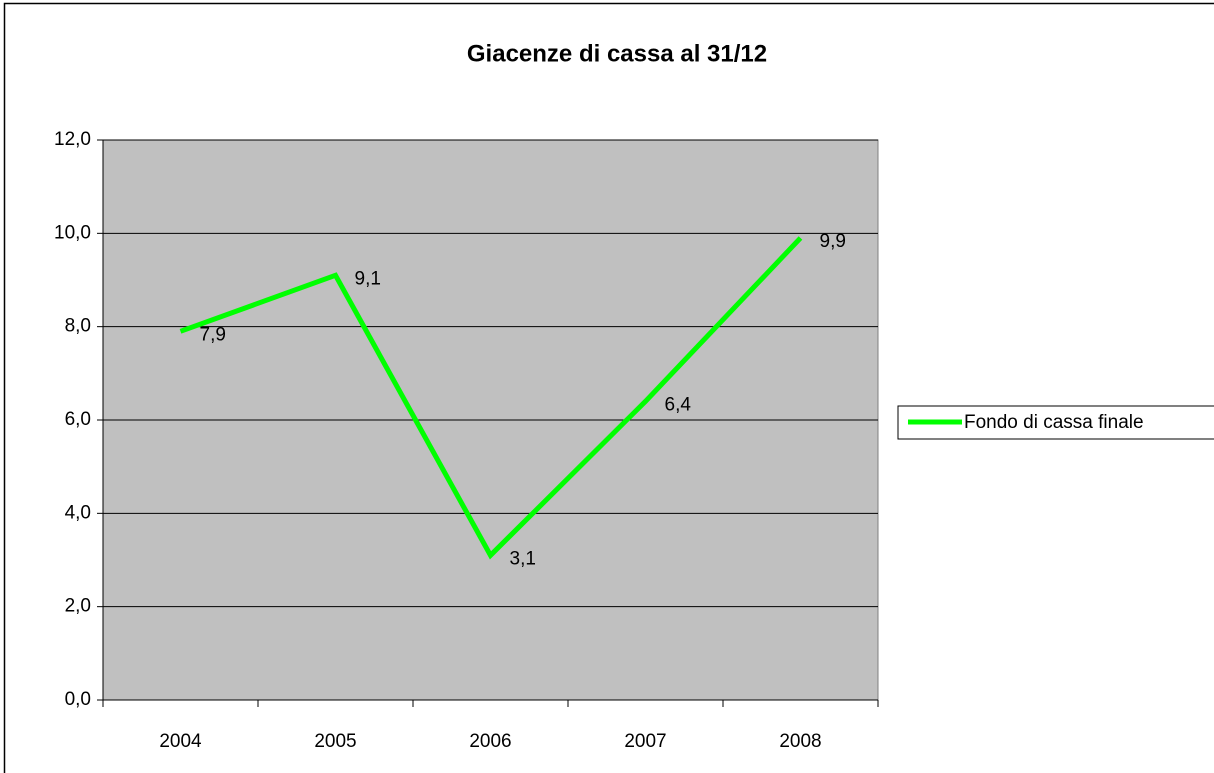 This screenshot has width=1214, height=773. I want to click on y-tick-label: 12,0, so click(72, 139).